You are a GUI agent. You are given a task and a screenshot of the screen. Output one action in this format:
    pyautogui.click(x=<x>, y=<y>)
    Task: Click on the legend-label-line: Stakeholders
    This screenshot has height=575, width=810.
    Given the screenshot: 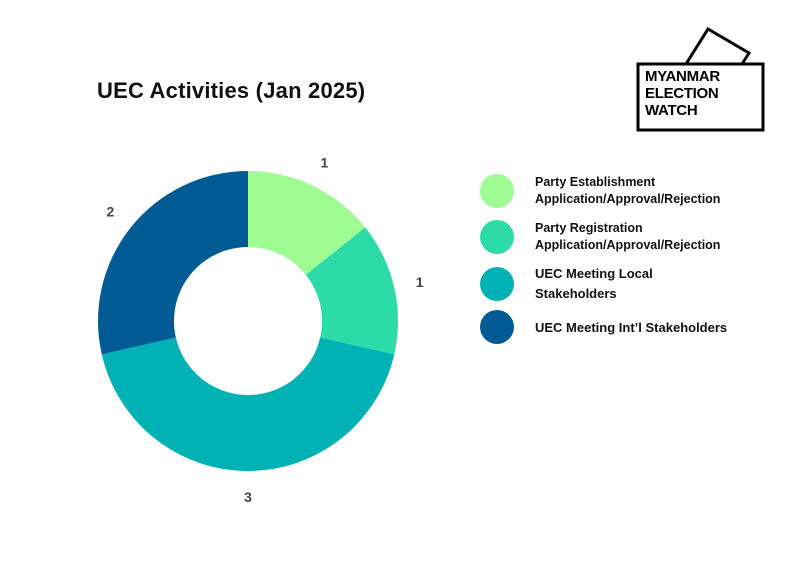 What is the action you would take?
    pyautogui.click(x=576, y=293)
    